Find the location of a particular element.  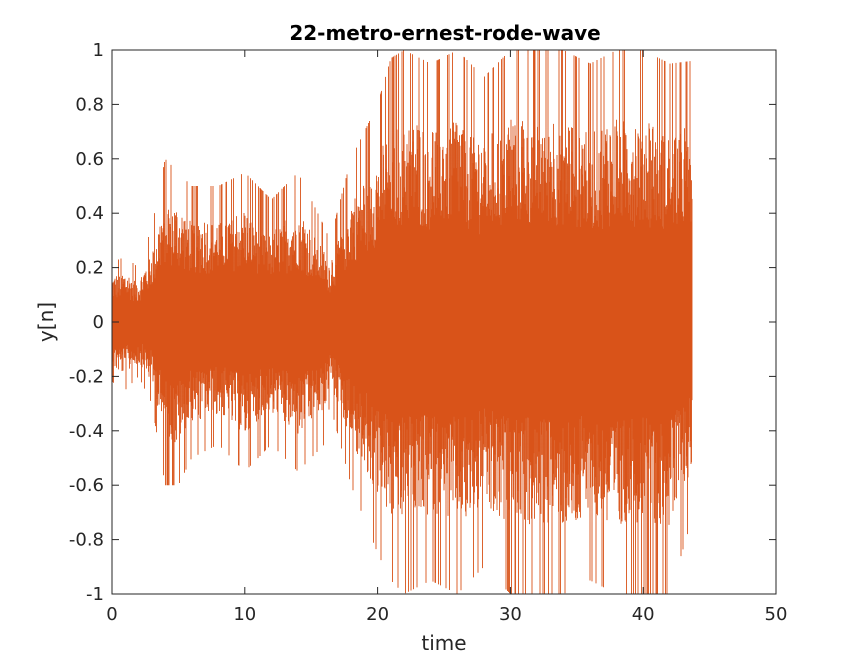

y-tick-label: 0.8 is located at coordinates (89, 104).